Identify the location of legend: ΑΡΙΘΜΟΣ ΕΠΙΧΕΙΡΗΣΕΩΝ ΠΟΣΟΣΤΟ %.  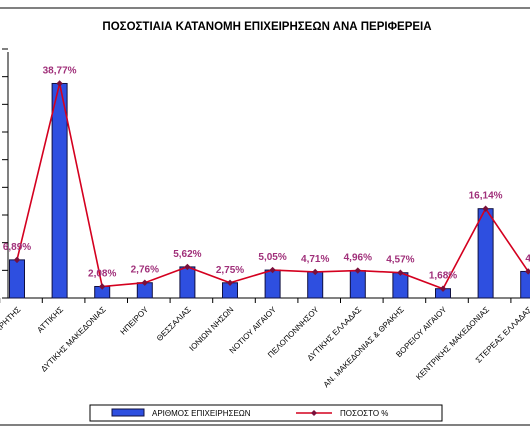
(266, 413).